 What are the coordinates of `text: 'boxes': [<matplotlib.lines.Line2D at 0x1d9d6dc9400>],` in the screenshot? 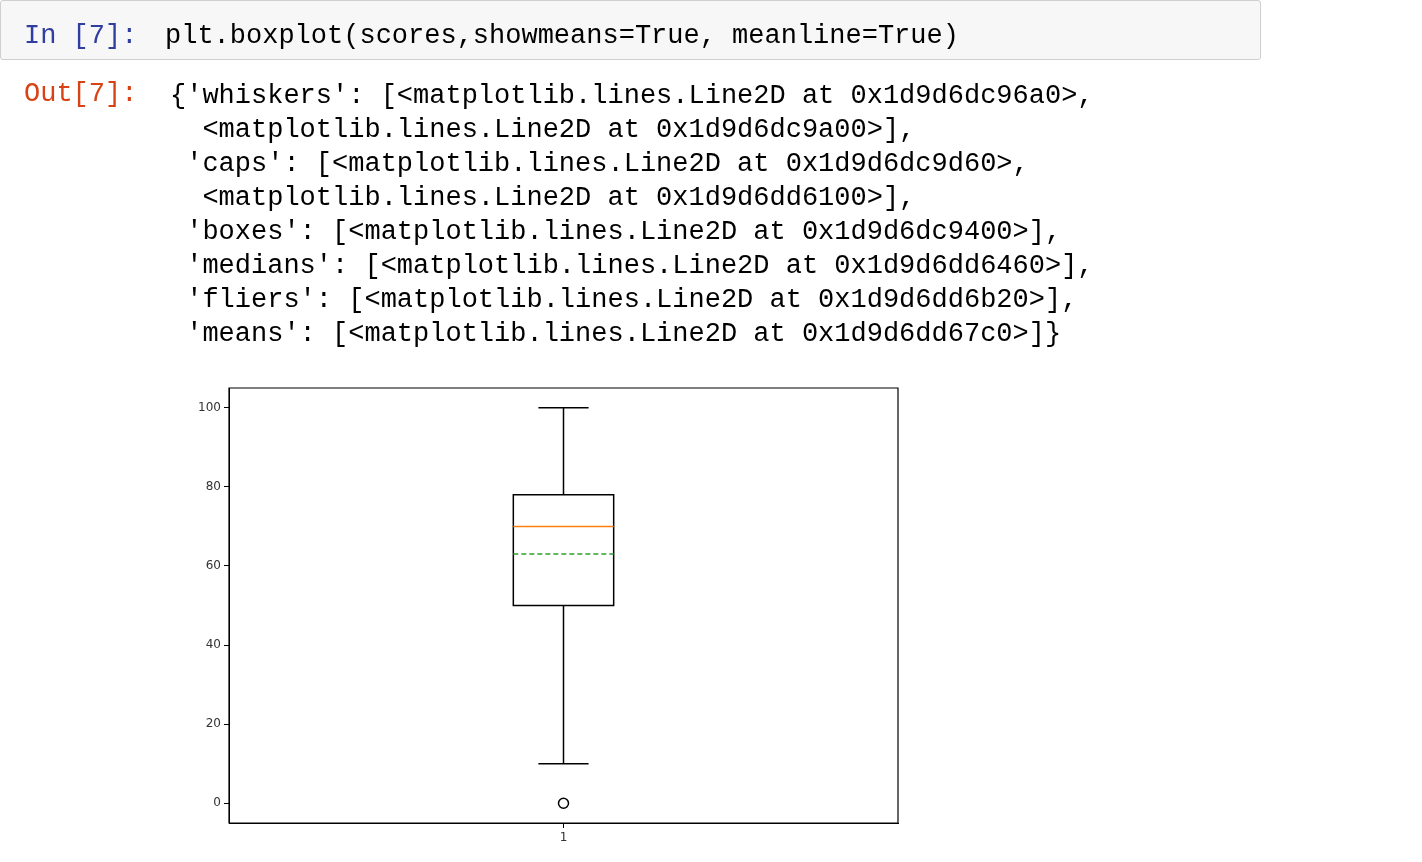 It's located at (624, 232).